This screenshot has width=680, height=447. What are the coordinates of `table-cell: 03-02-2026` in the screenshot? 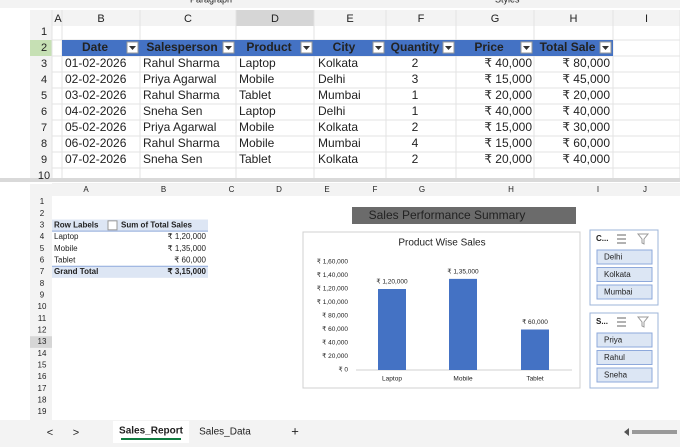 It's located at (96, 95).